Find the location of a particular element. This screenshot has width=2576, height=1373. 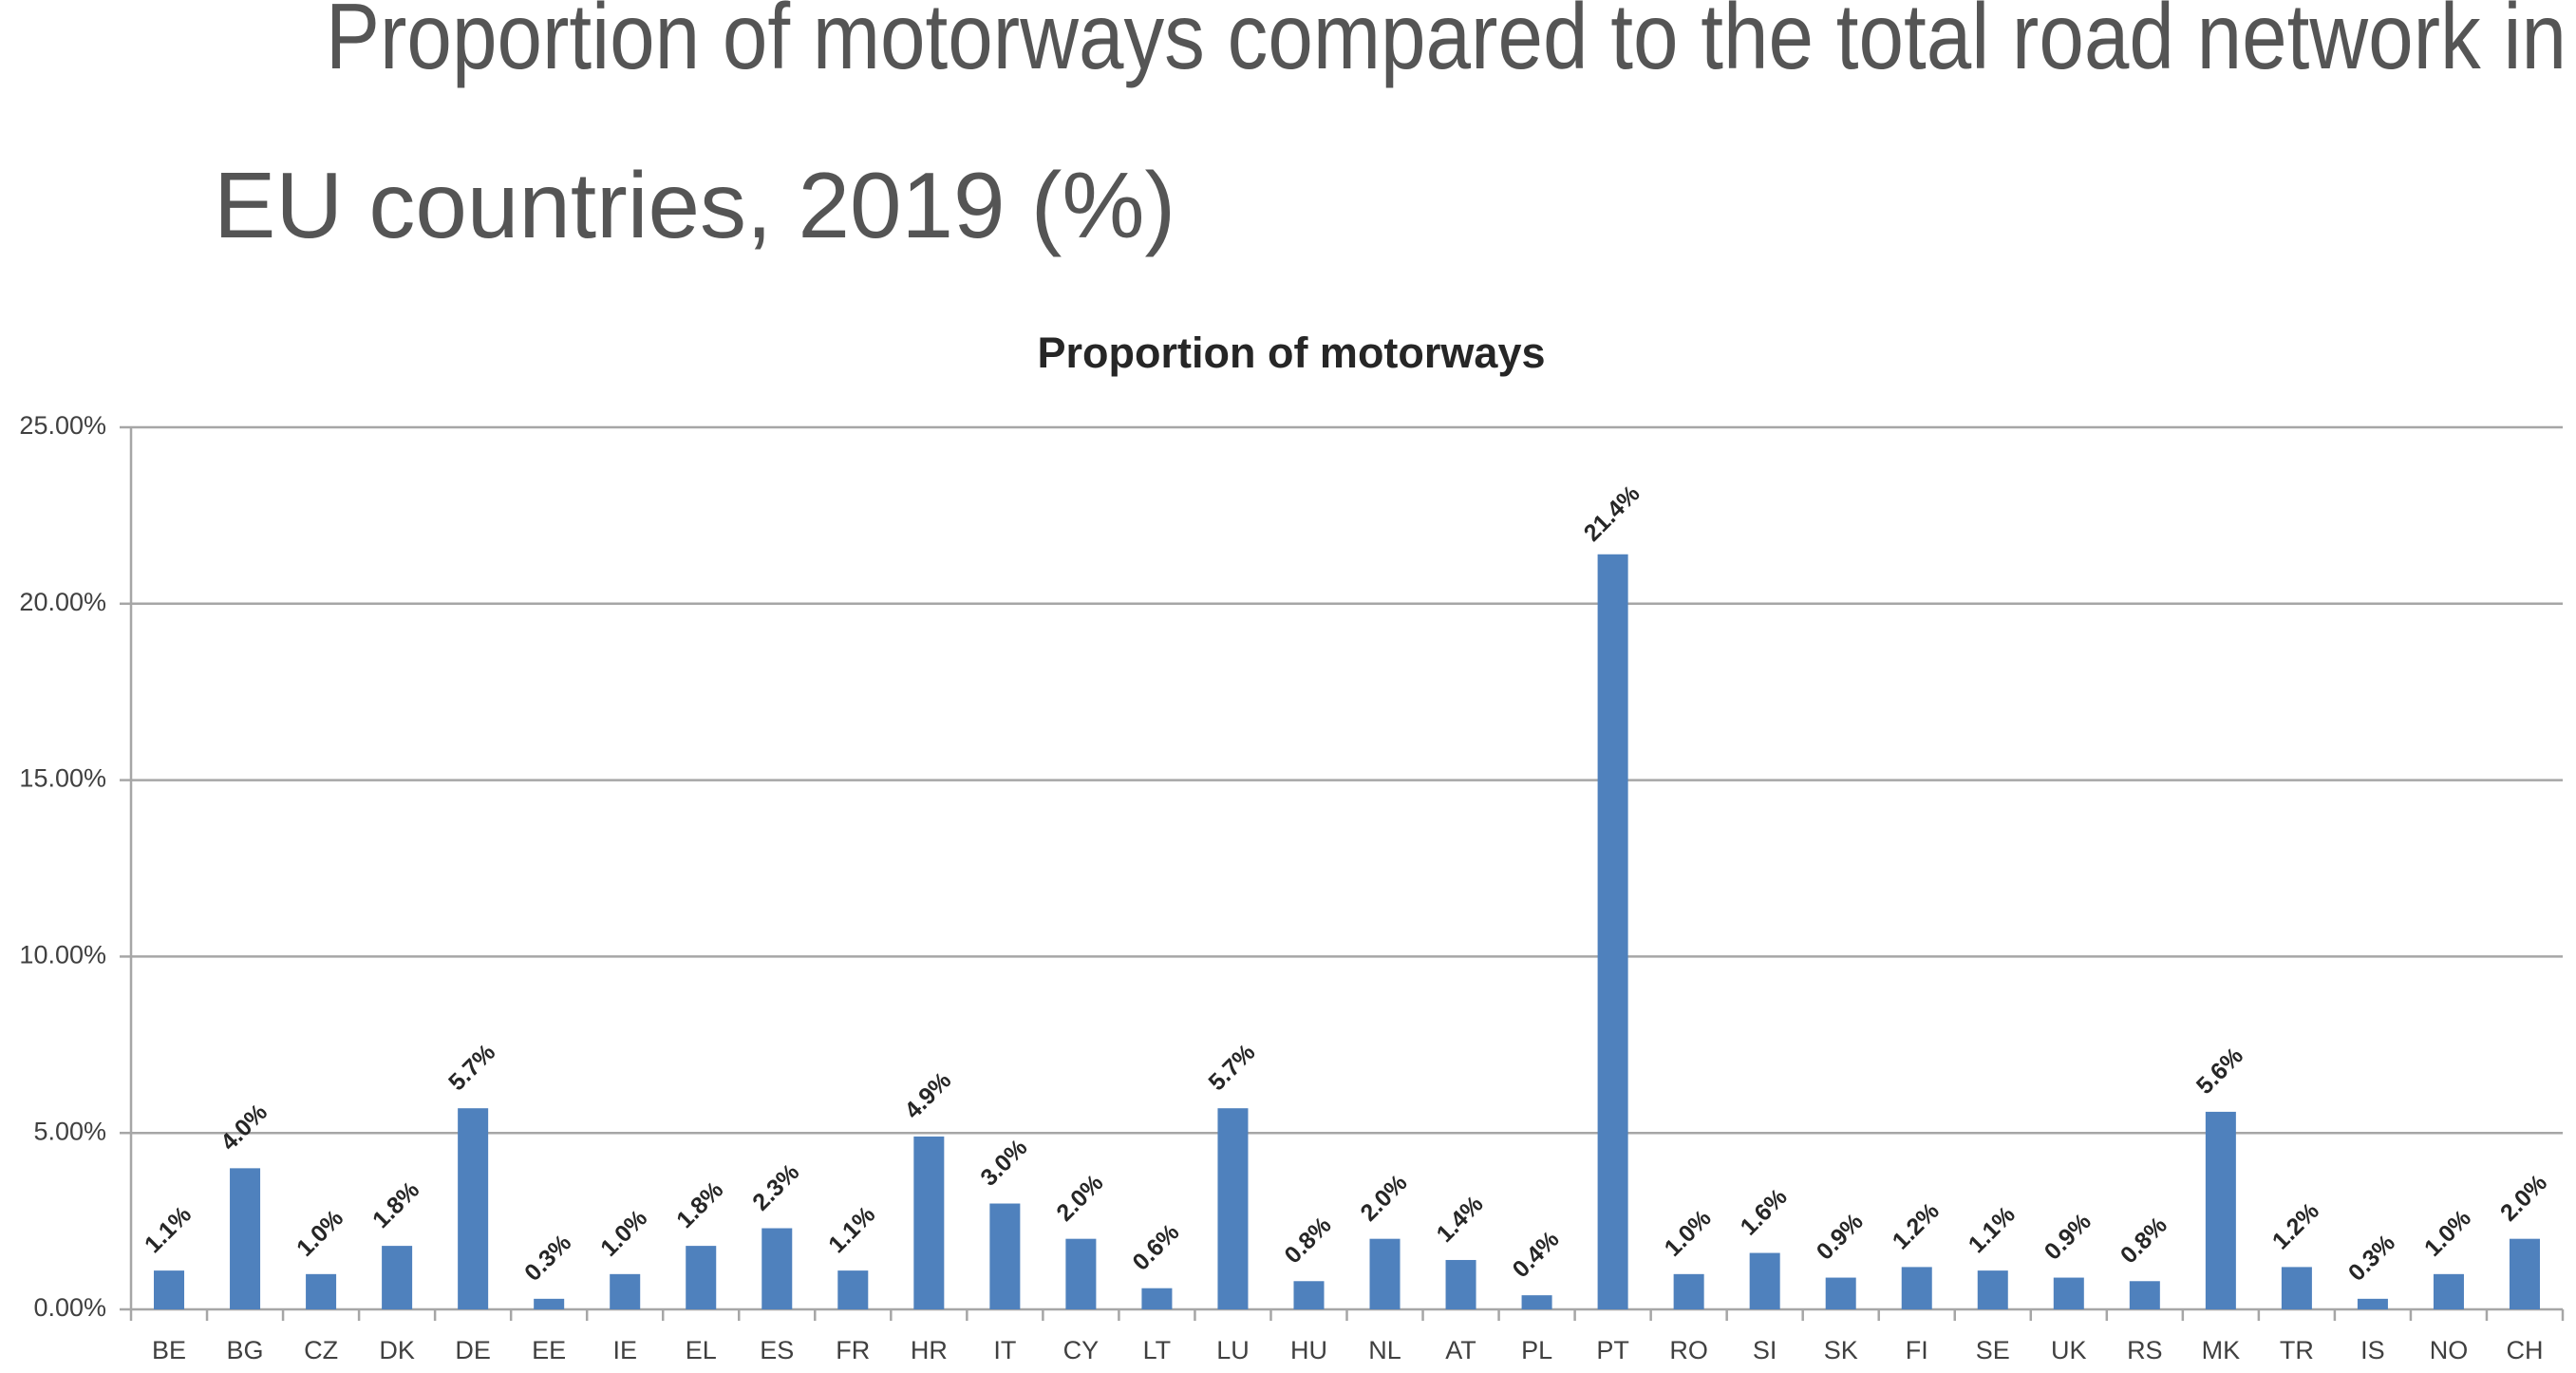

x-tick-label: IE is located at coordinates (624, 1350).